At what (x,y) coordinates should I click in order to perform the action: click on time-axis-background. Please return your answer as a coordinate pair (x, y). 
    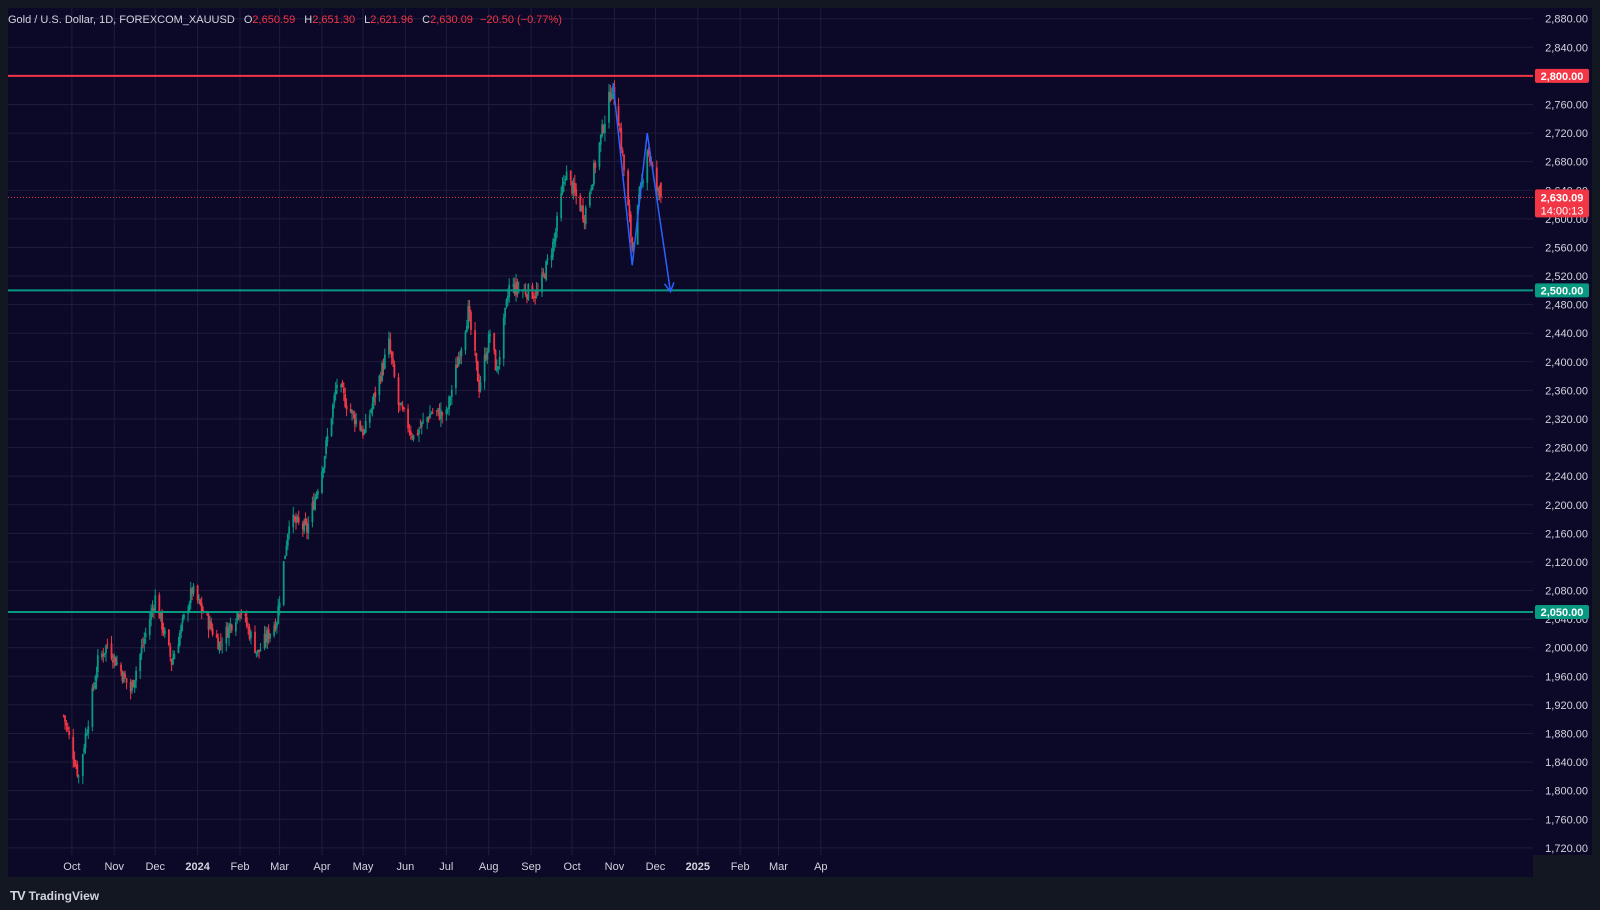
    Looking at the image, I should click on (770, 866).